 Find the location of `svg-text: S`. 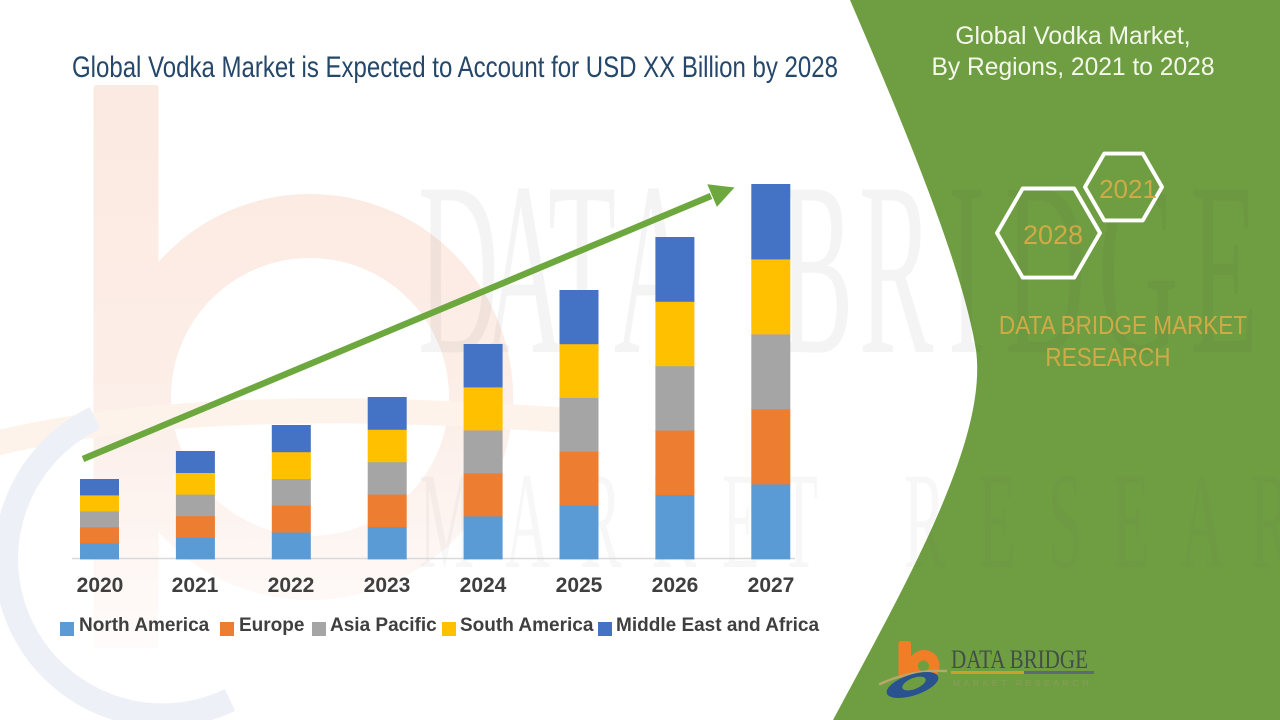

svg-text: S is located at coordinates (1065, 522).